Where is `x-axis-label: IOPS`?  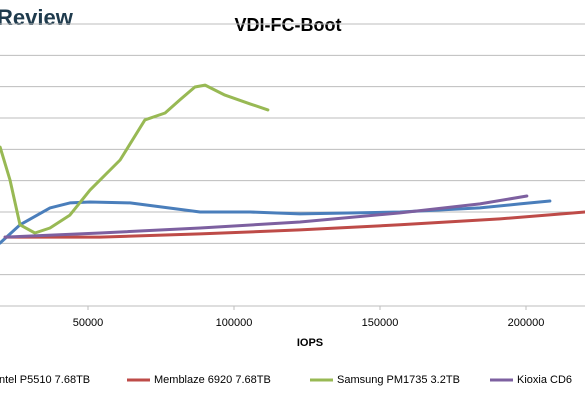
x-axis-label: IOPS is located at coordinates (310, 343).